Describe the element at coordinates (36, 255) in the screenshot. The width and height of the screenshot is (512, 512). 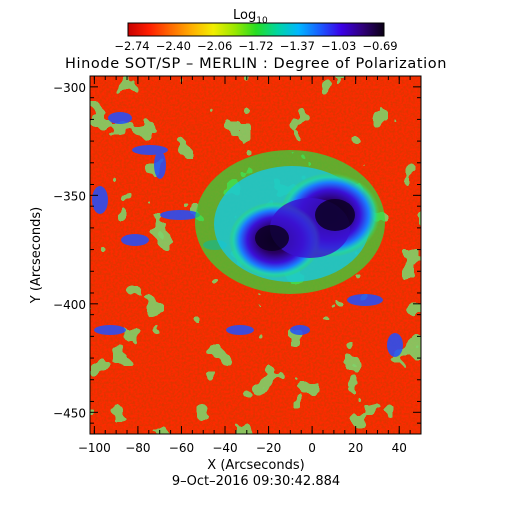
I see `y-axis-label: Y (Arcseconds)` at that location.